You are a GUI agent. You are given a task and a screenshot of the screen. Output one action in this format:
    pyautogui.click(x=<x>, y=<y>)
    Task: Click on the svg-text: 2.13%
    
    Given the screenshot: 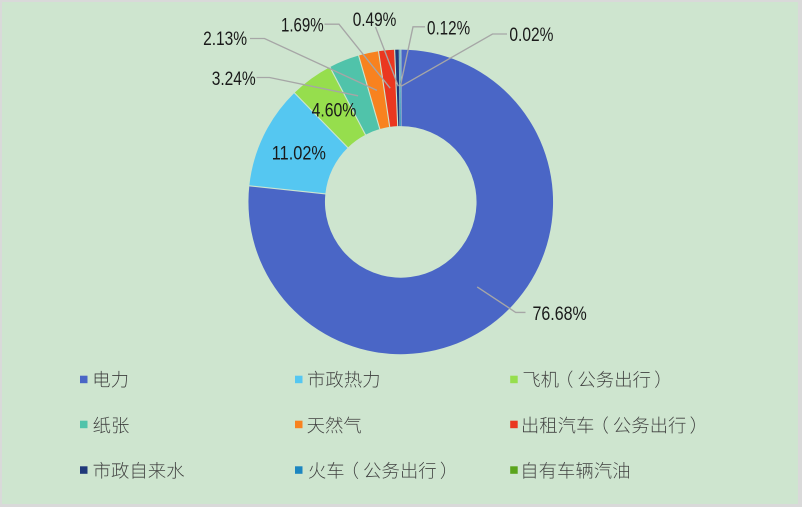 What is the action you would take?
    pyautogui.click(x=225, y=39)
    